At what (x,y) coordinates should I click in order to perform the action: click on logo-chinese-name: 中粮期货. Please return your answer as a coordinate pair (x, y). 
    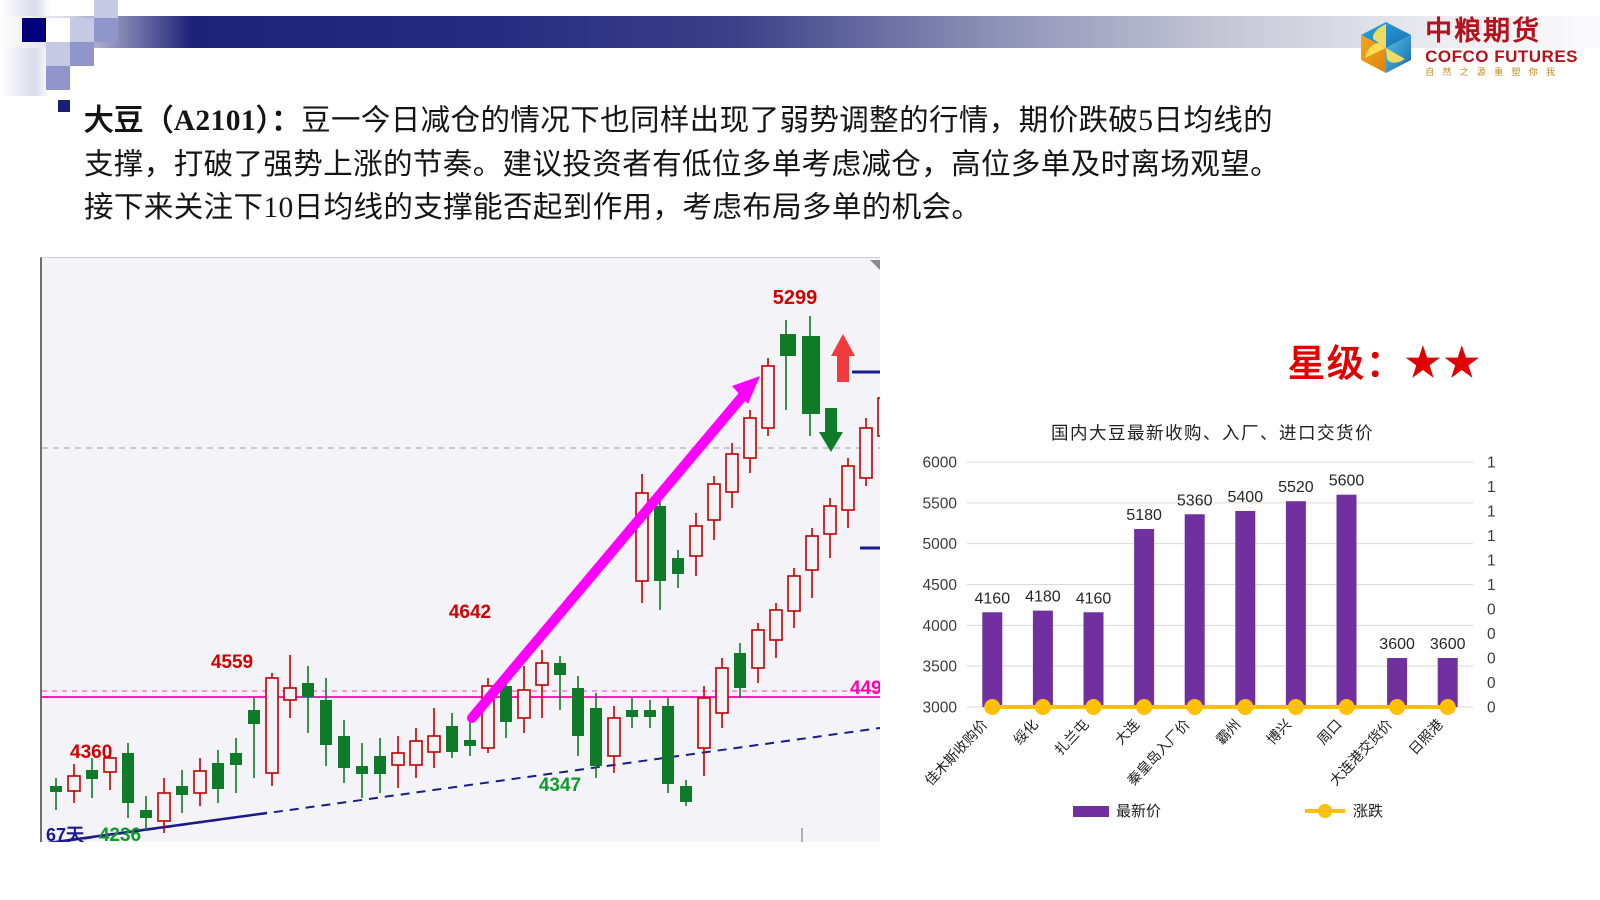
    Looking at the image, I should click on (1483, 30).